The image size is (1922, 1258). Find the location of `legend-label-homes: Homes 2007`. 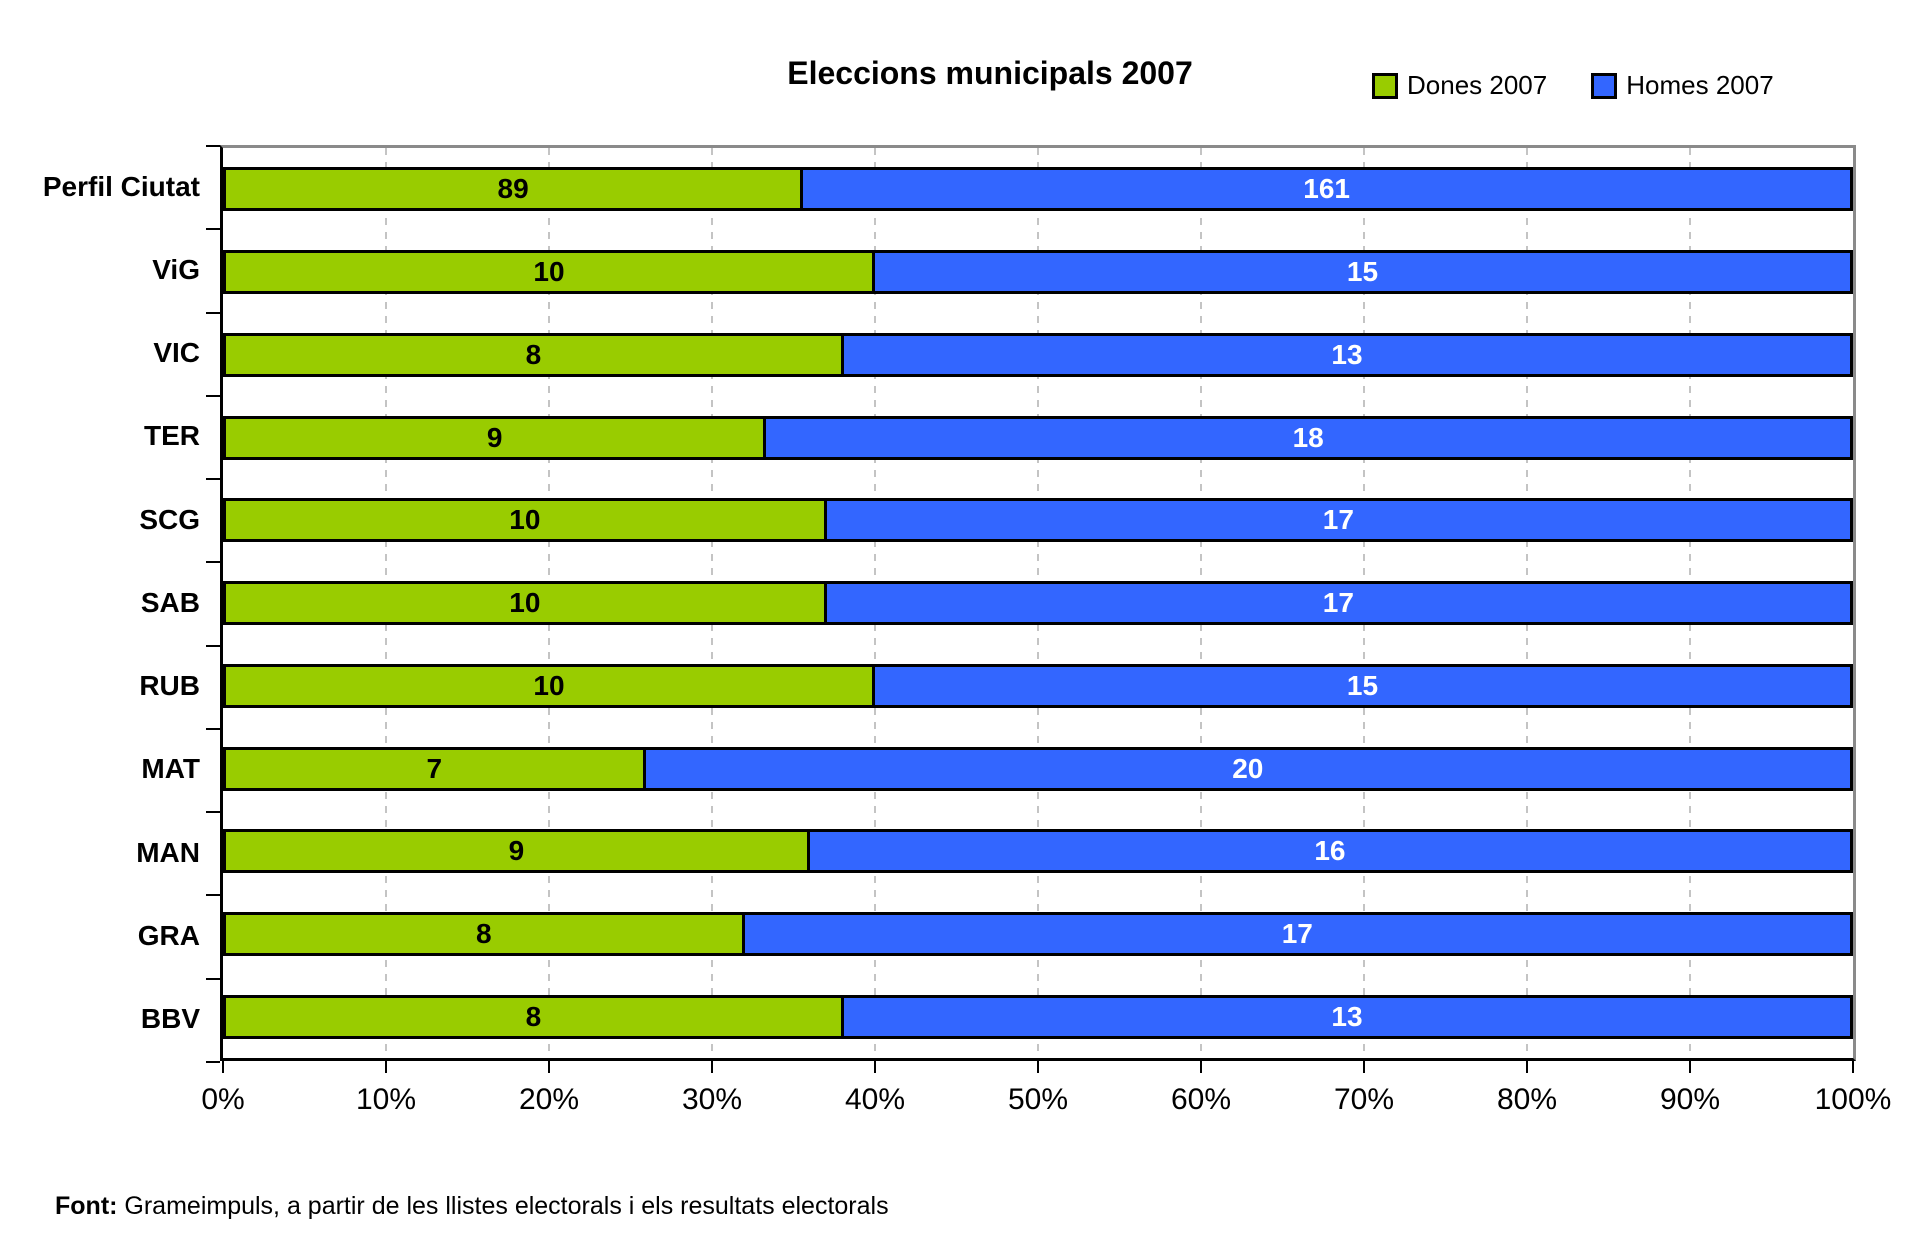

legend-label-homes: Homes 2007 is located at coordinates (1700, 85).